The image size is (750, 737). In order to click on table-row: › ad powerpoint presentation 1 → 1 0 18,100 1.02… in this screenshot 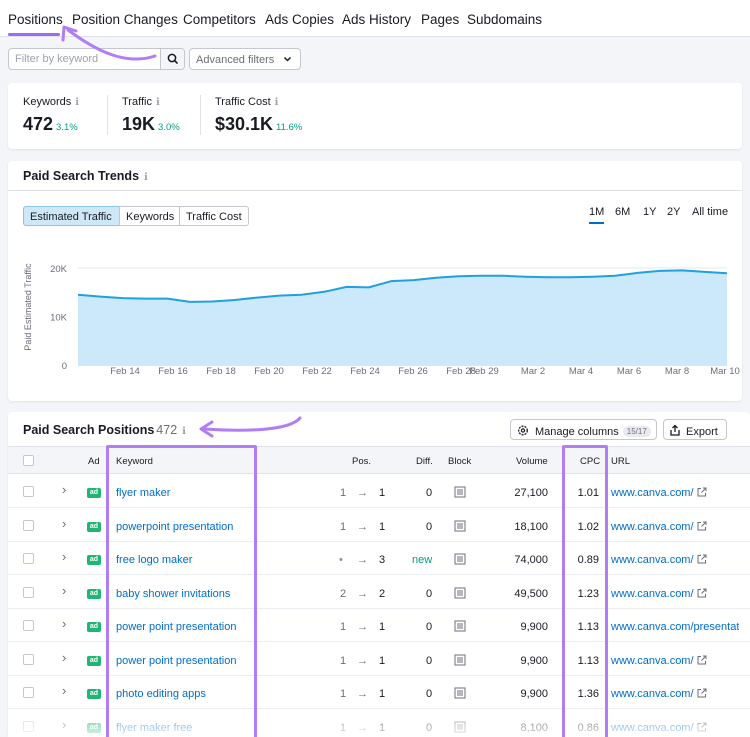, I will do `click(379, 525)`.